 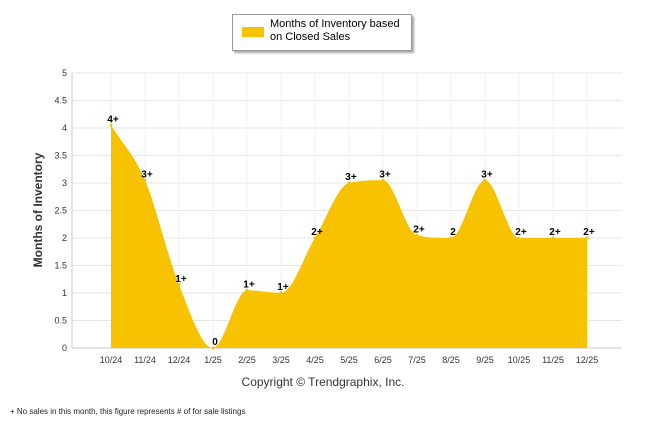 What do you see at coordinates (485, 360) in the screenshot?
I see `x-tick-label: 9/25` at bounding box center [485, 360].